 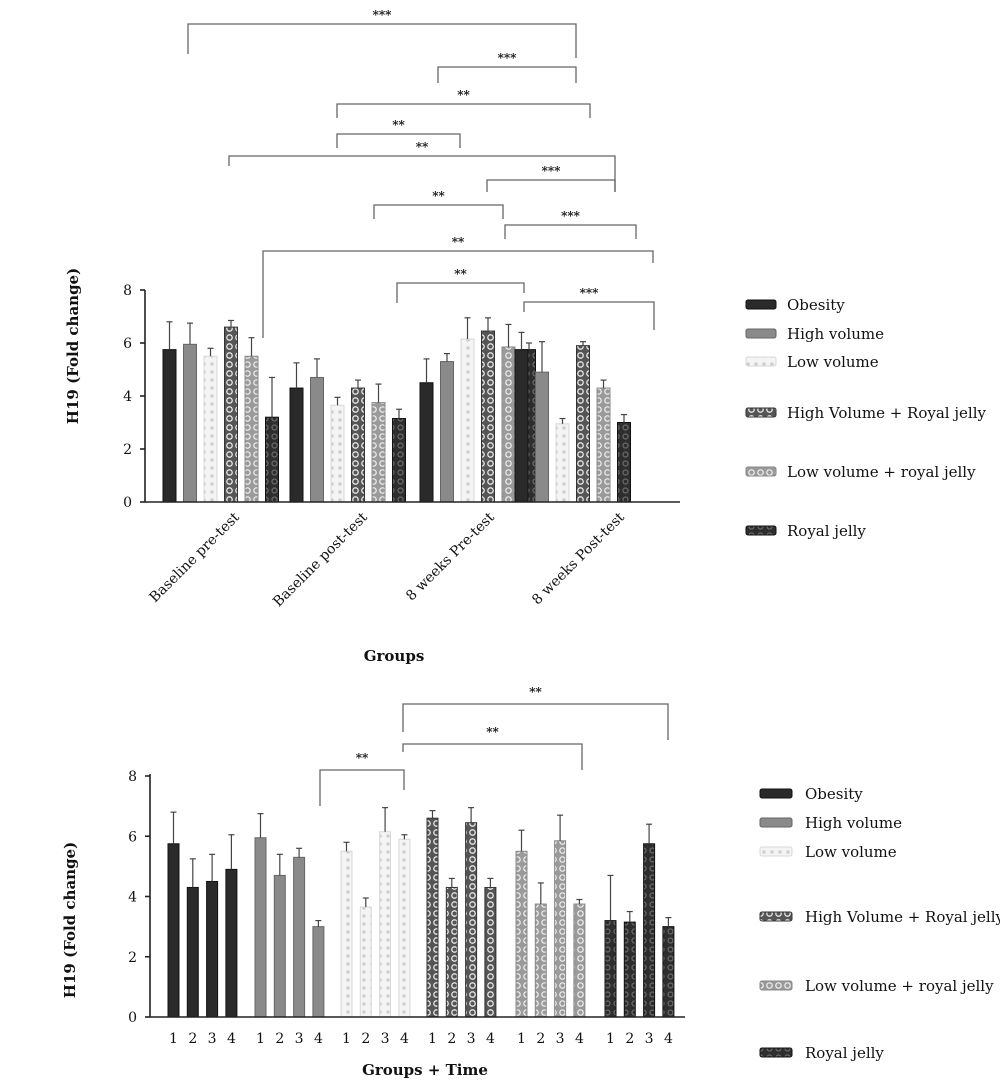 What do you see at coordinates (494, 745) in the screenshot?
I see `bottom-significance-brackets: ** ** **` at bounding box center [494, 745].